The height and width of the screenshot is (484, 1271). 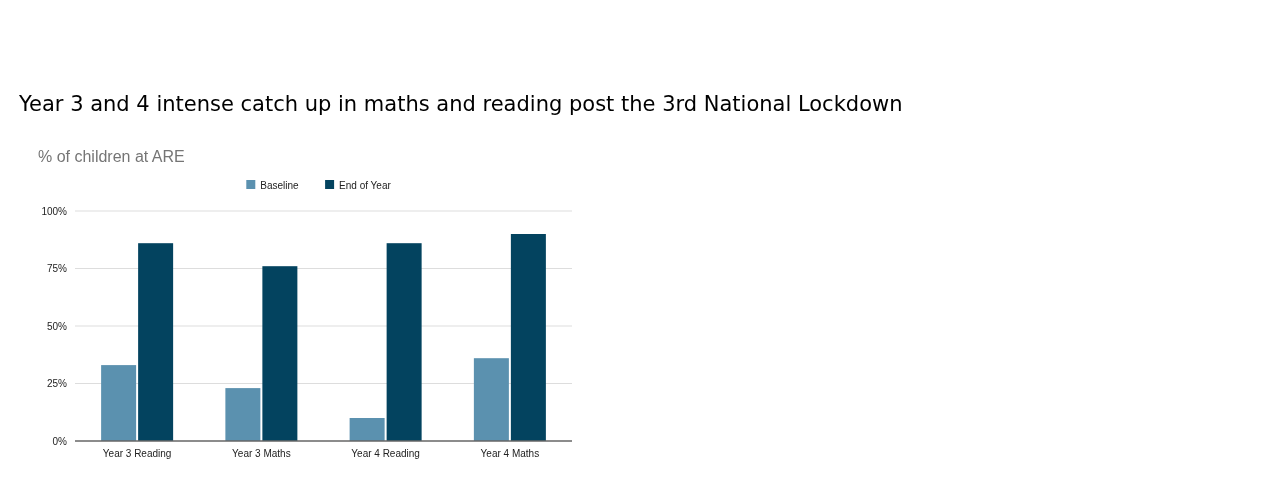 What do you see at coordinates (365, 185) in the screenshot?
I see `legend-label: End of Year` at bounding box center [365, 185].